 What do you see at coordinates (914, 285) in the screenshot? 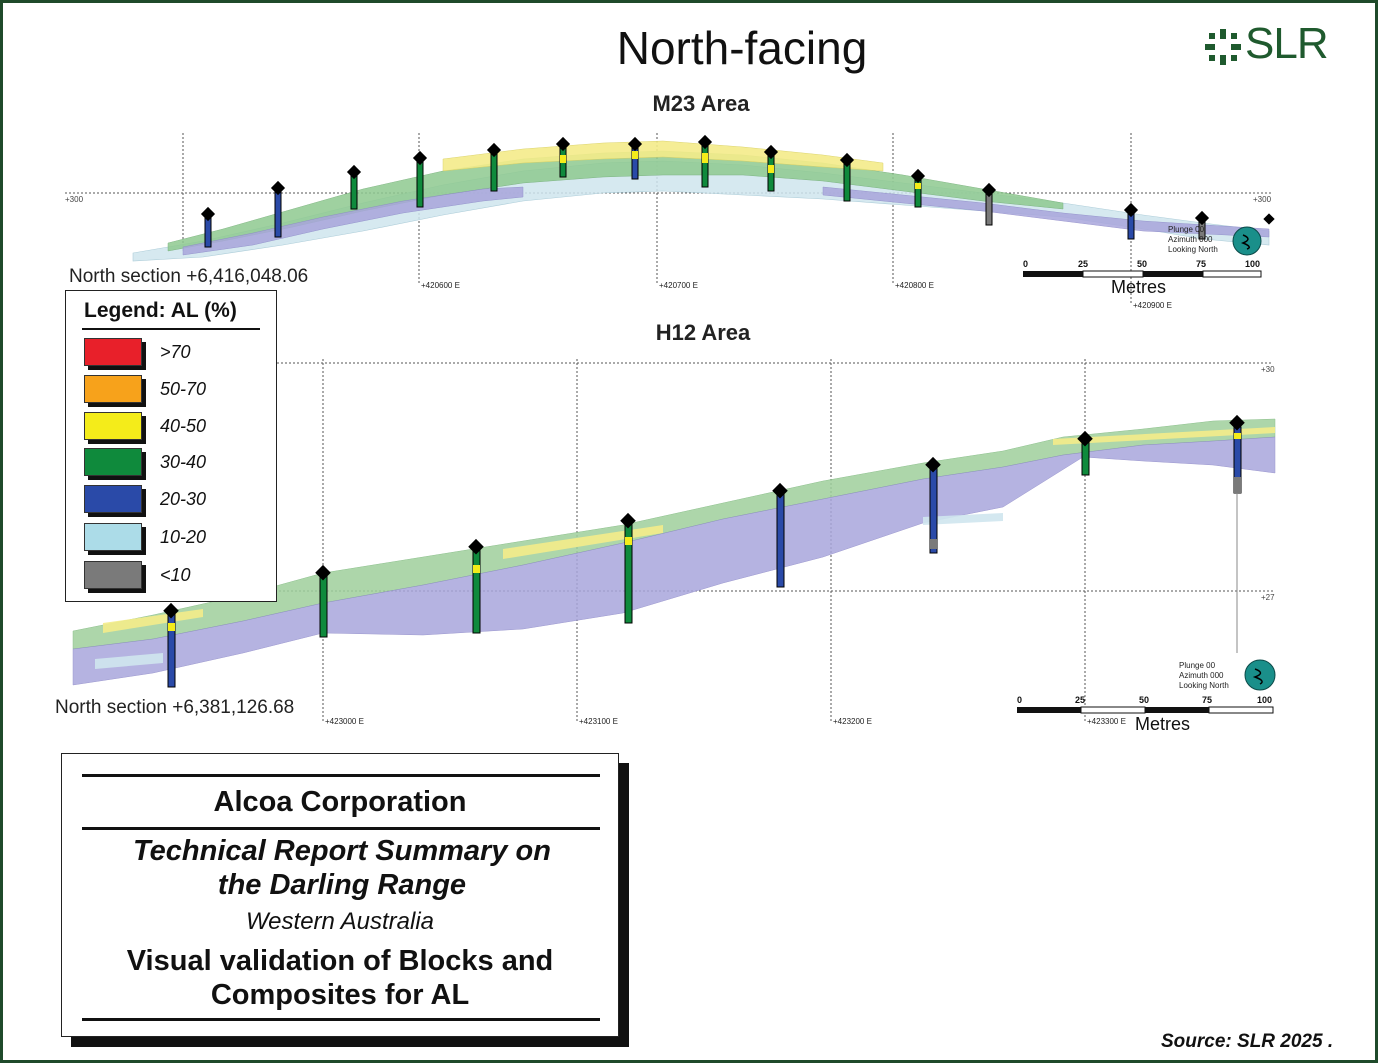
I see `m23-easting-3: +420800 E` at bounding box center [914, 285].